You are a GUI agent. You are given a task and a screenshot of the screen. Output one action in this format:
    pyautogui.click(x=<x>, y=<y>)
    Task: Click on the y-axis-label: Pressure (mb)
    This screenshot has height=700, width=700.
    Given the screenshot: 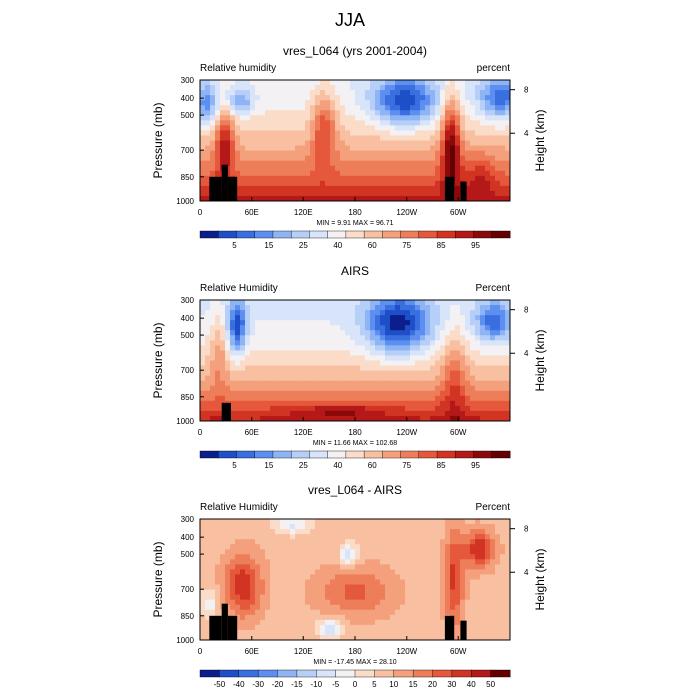 What is the action you would take?
    pyautogui.click(x=158, y=579)
    